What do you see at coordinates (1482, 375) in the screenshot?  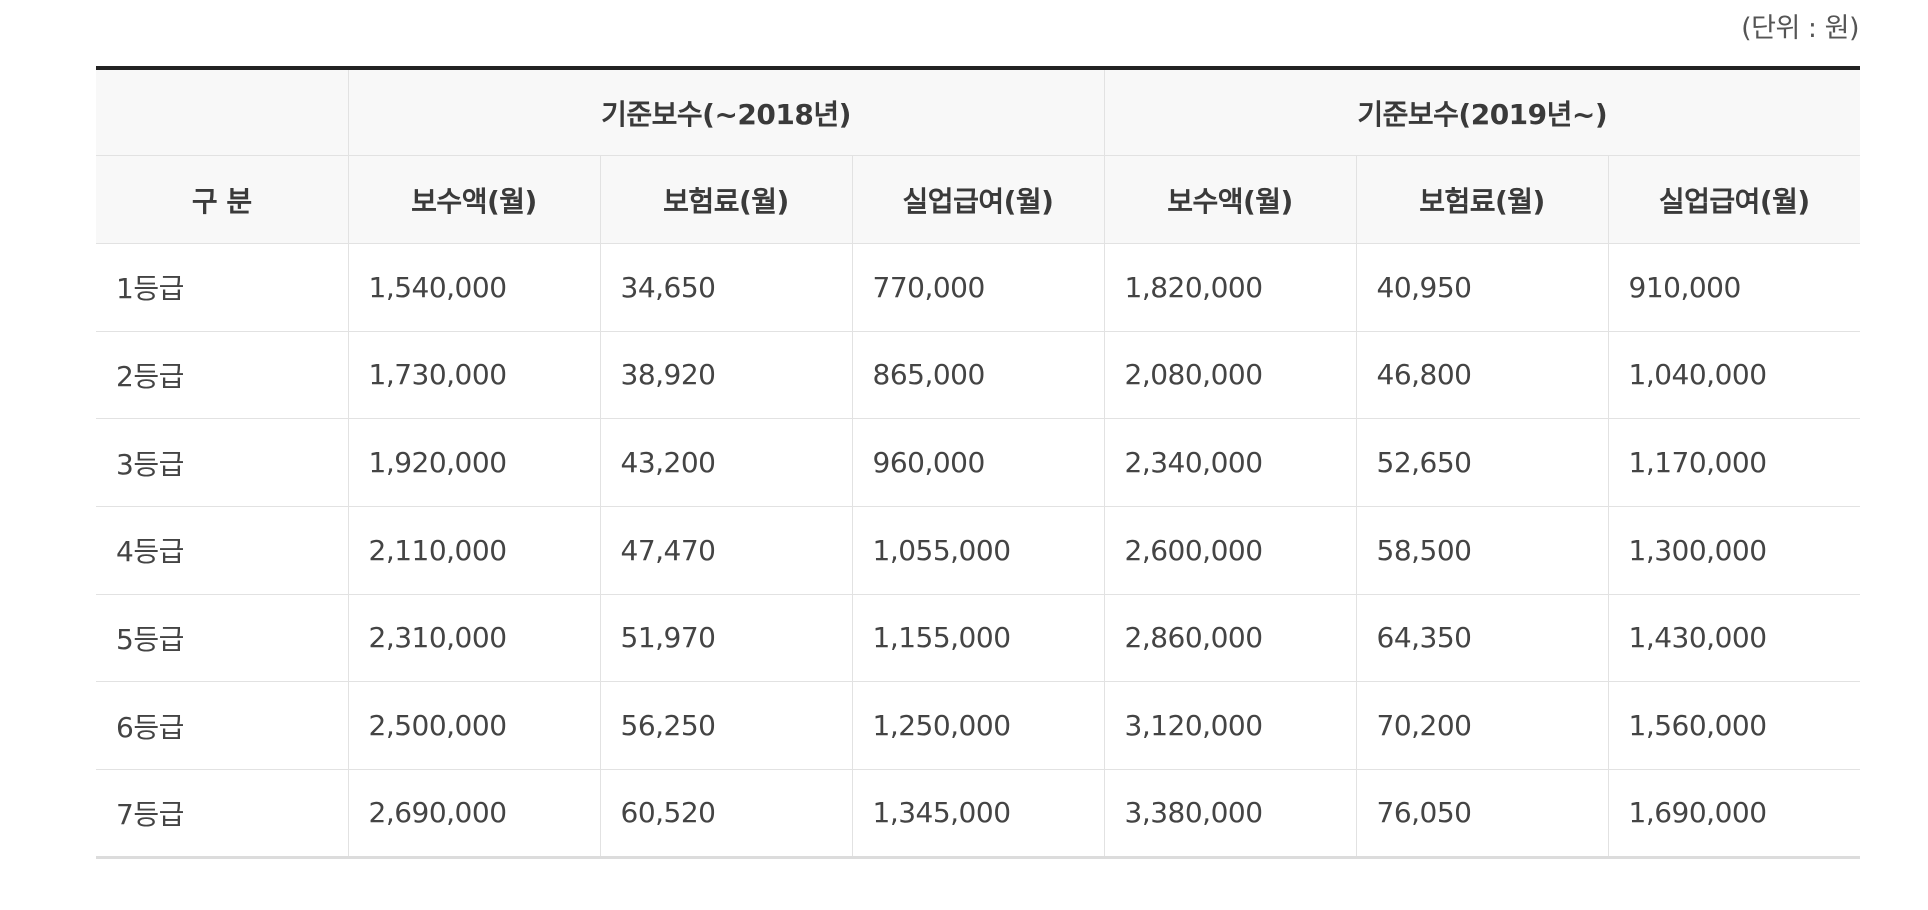 I see `premium-2019-cell: 46,800` at bounding box center [1482, 375].